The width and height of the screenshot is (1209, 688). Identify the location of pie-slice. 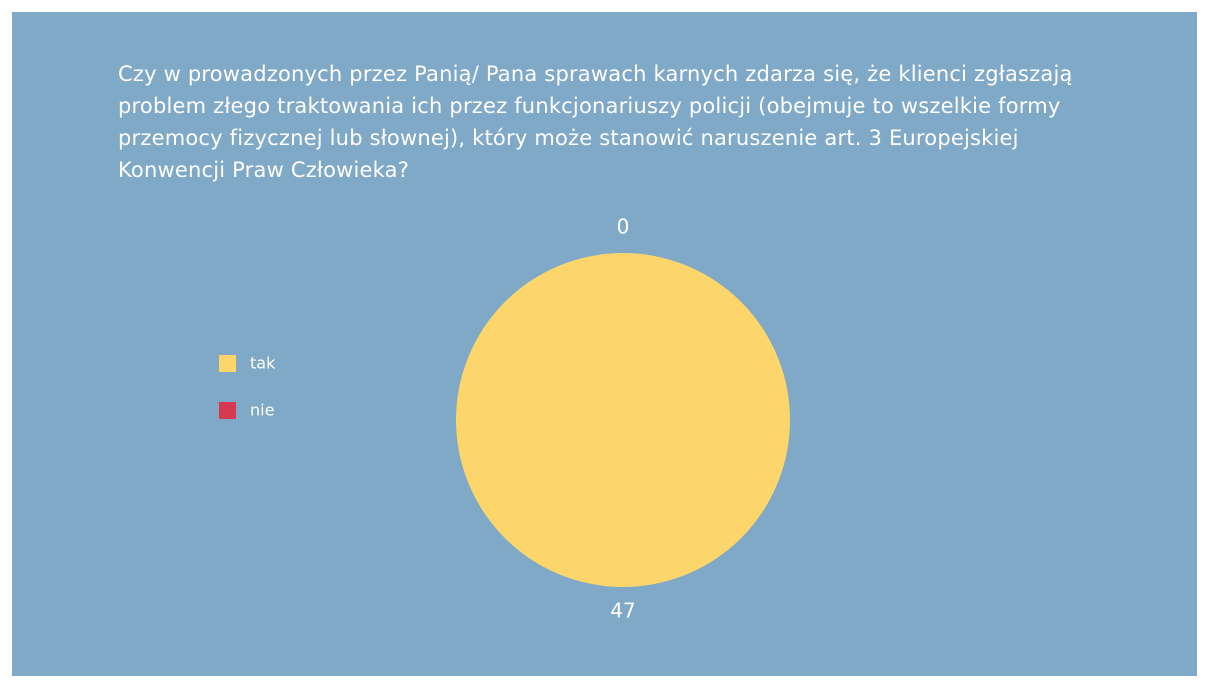
(623, 420).